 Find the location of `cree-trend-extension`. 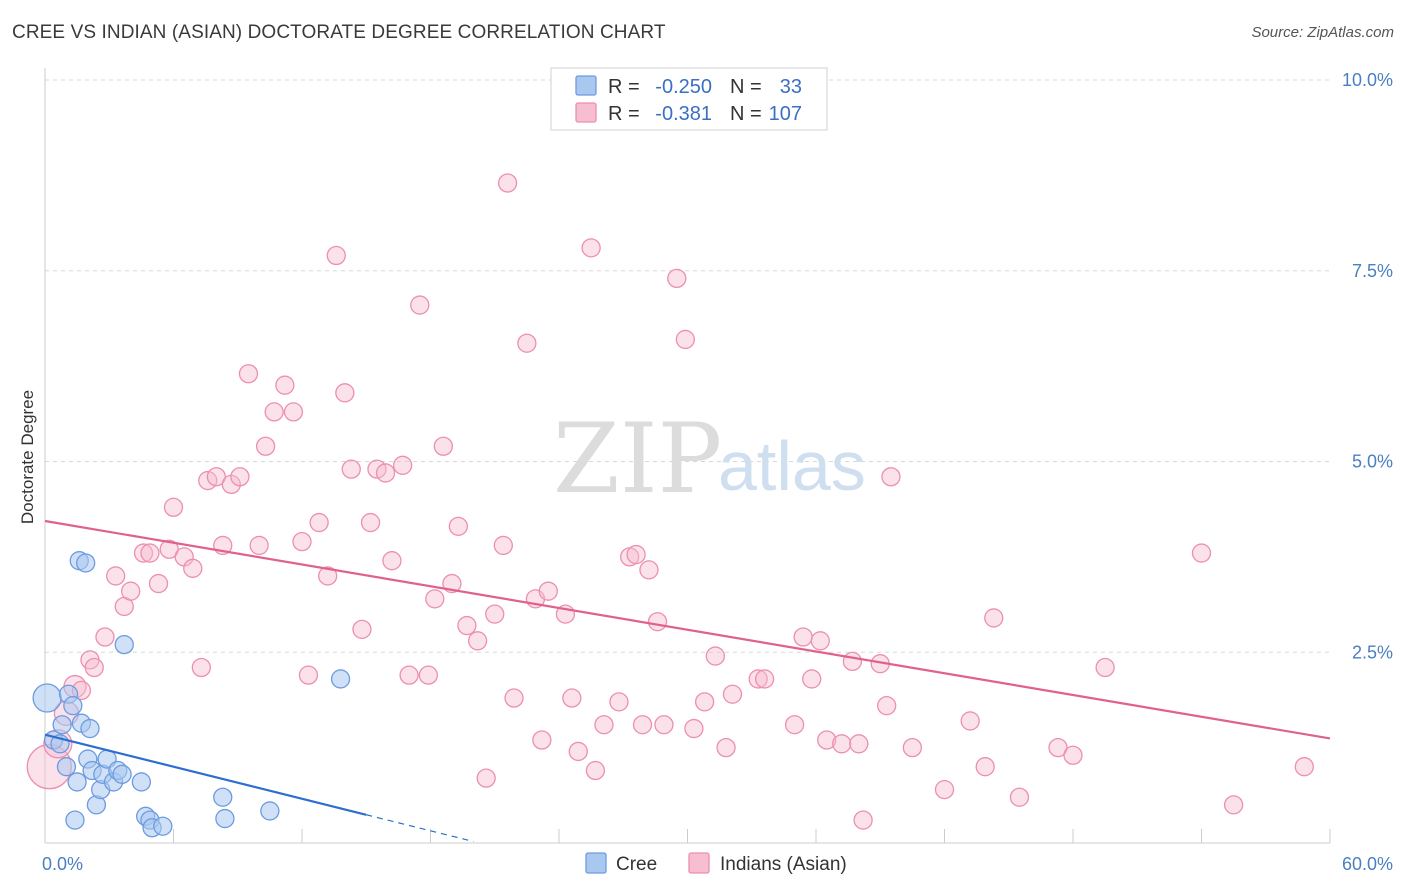

cree-trend-extension is located at coordinates (420, 828).